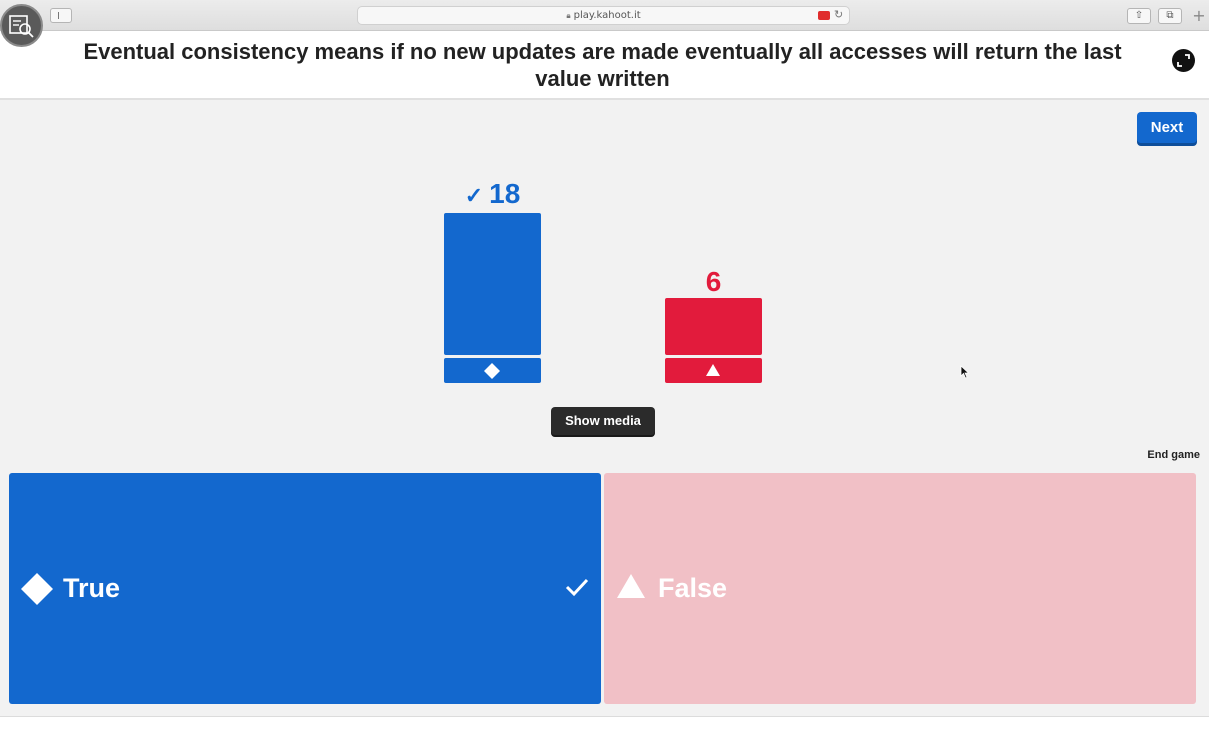 The image size is (1209, 730). Describe the element at coordinates (1183, 60) in the screenshot. I see `fullscreen-icon` at that location.